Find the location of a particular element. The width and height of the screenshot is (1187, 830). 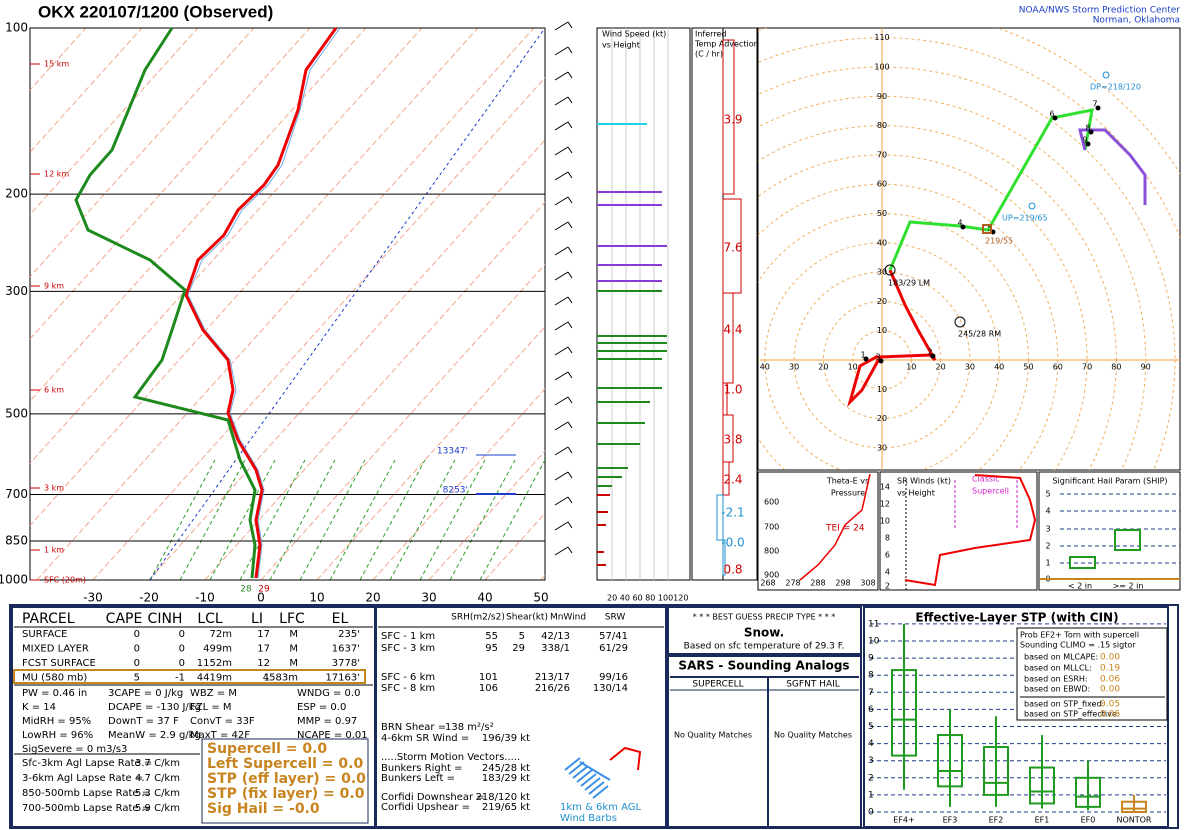

thetae-trace is located at coordinates (835, 527).